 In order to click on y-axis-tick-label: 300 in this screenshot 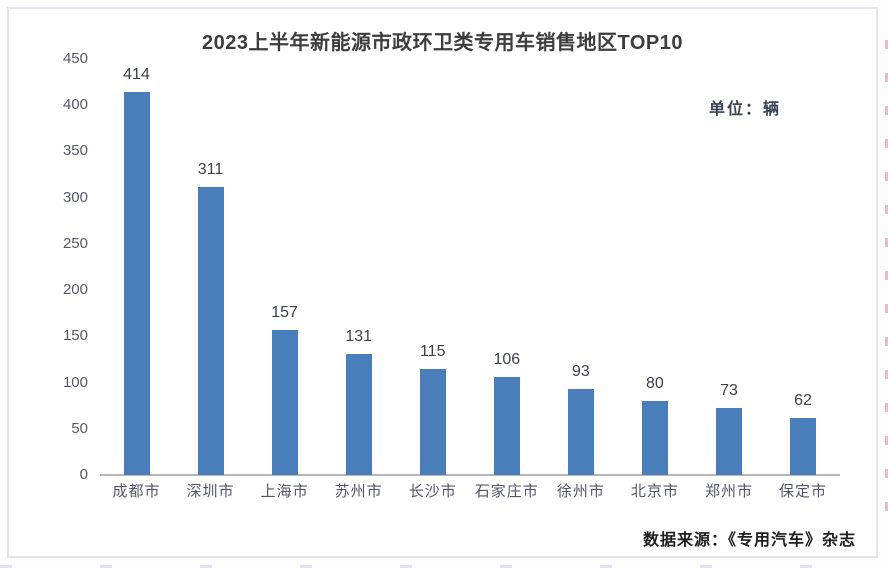, I will do `click(75, 197)`.